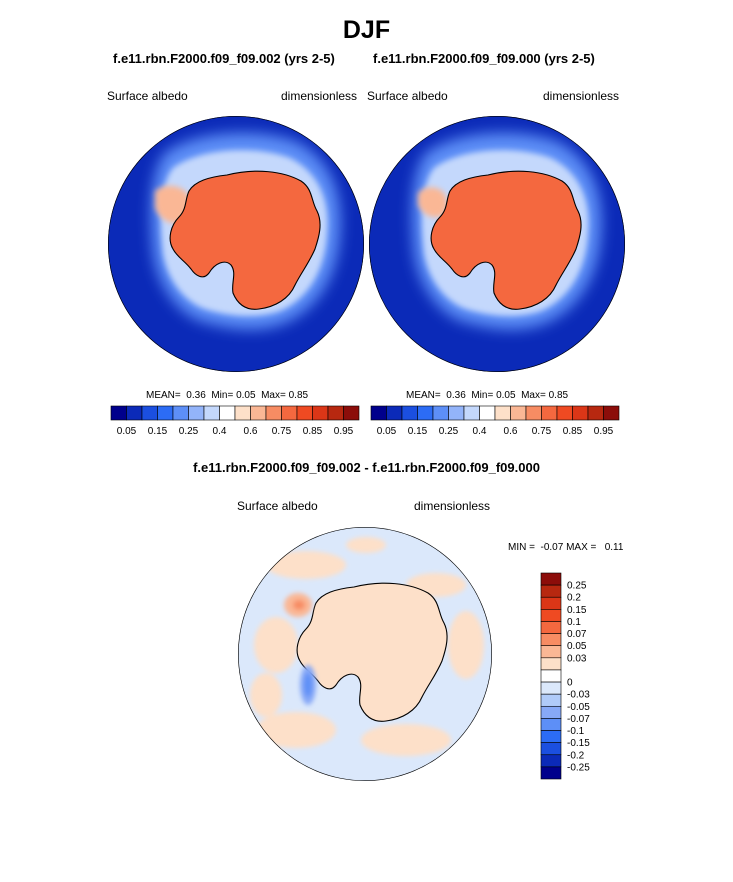 Image resolution: width=733 pixels, height=882 pixels. I want to click on panel-1-min-label: Min=, so click(222, 395).